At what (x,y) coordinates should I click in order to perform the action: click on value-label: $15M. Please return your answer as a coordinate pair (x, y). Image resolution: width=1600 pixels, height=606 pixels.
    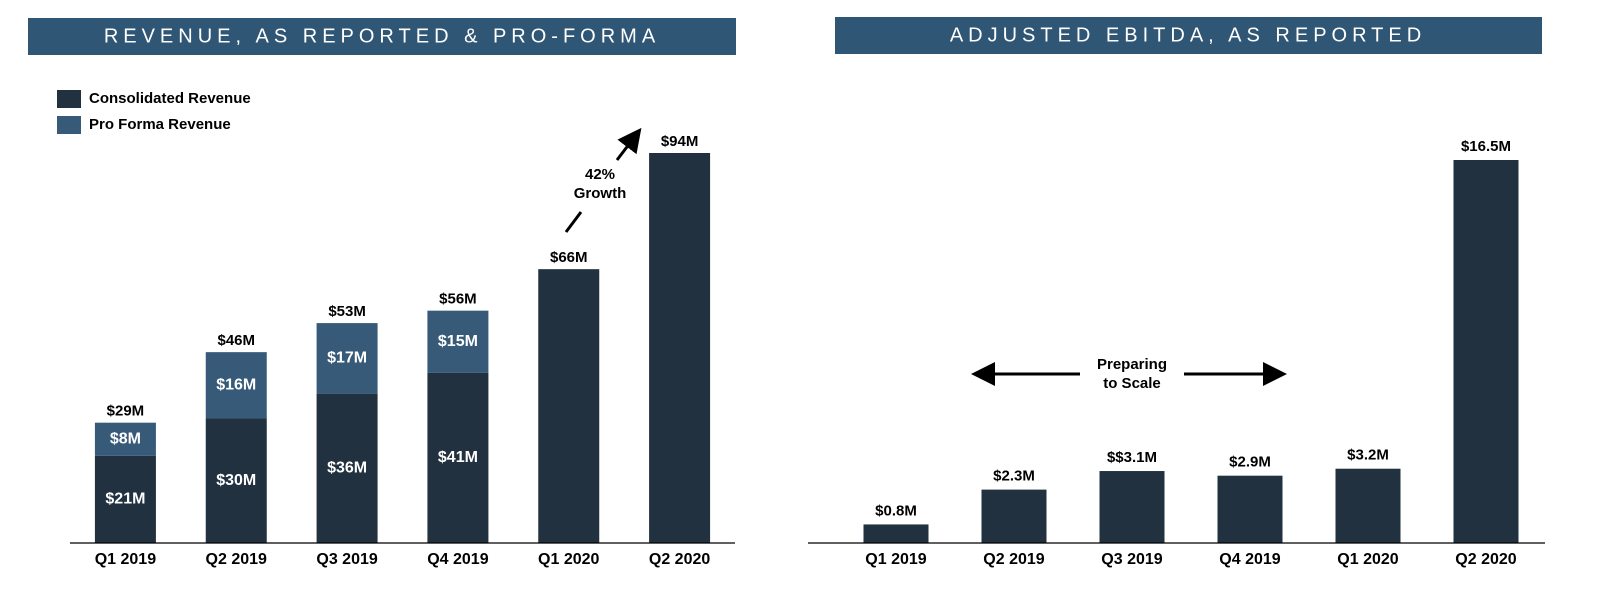
    Looking at the image, I should click on (458, 341).